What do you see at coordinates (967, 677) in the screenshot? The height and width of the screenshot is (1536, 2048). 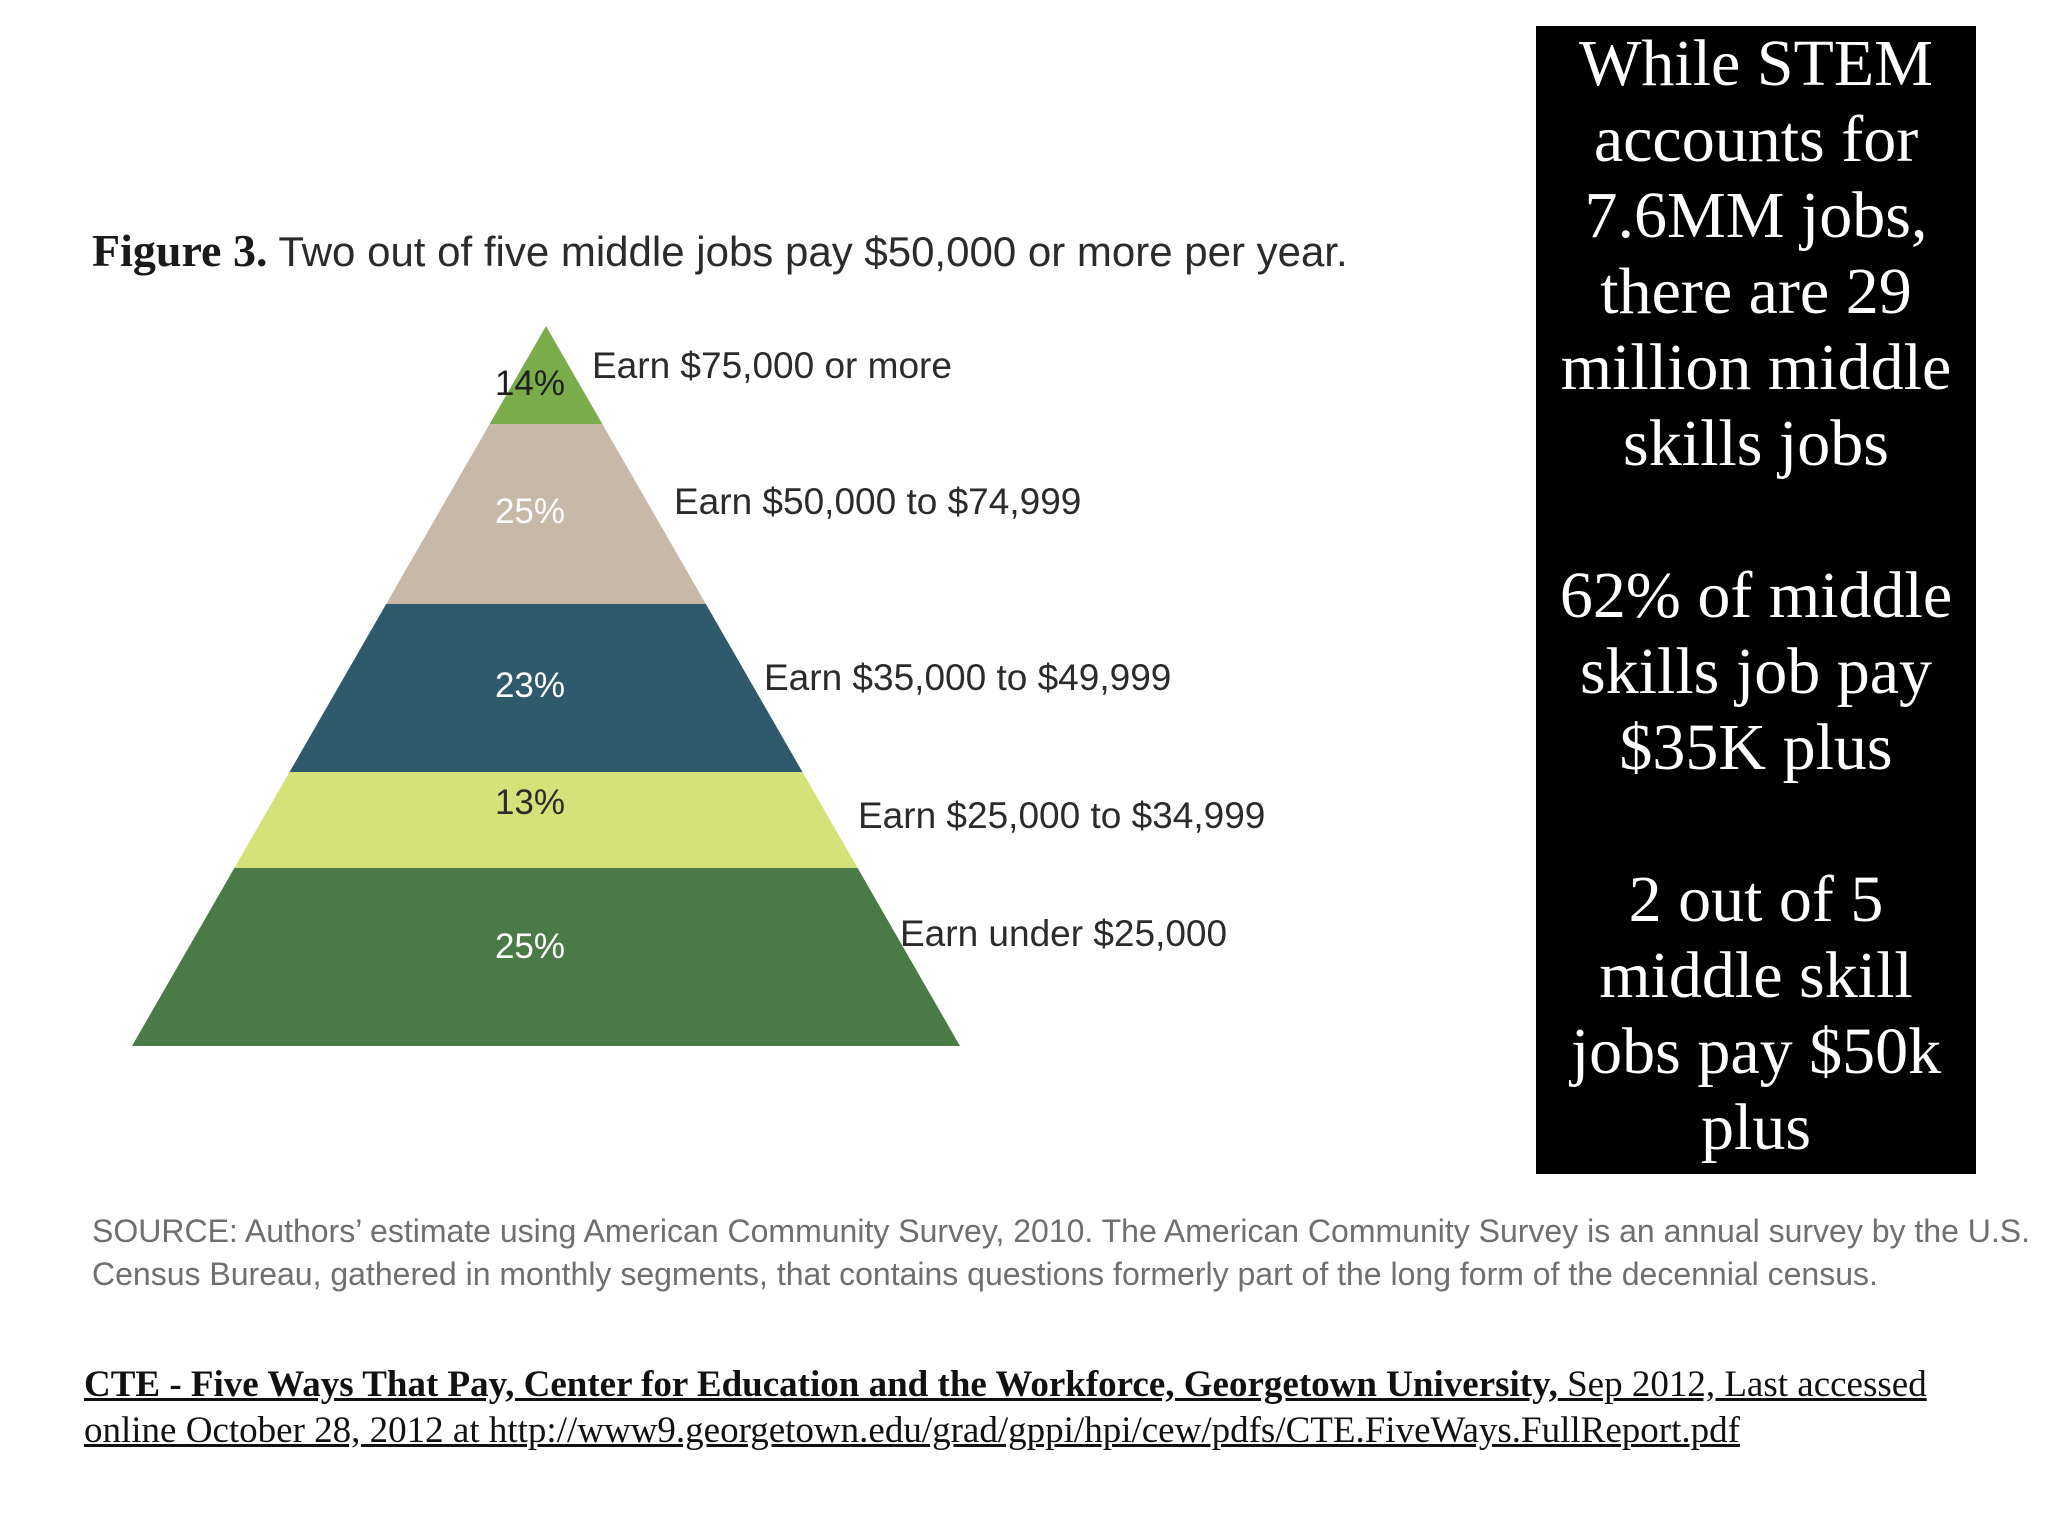 I see `tier-category-label: Earn $35,000 to $49,999` at bounding box center [967, 677].